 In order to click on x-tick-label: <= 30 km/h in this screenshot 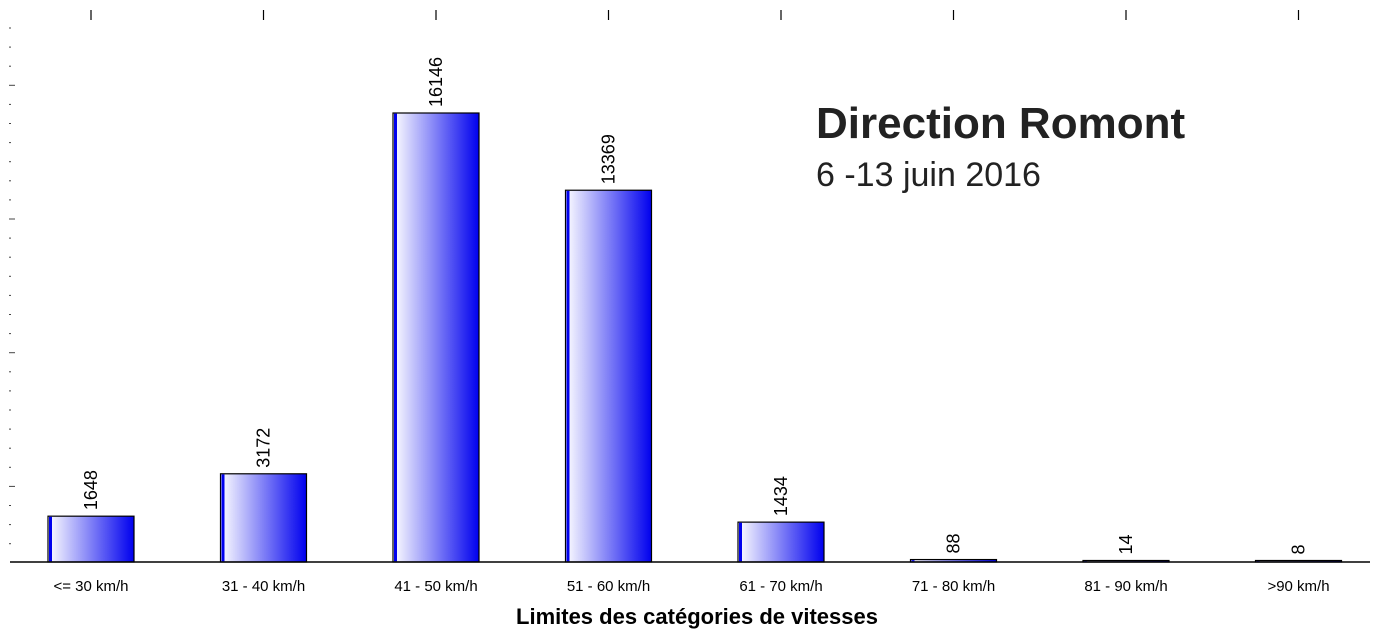, I will do `click(90, 586)`.